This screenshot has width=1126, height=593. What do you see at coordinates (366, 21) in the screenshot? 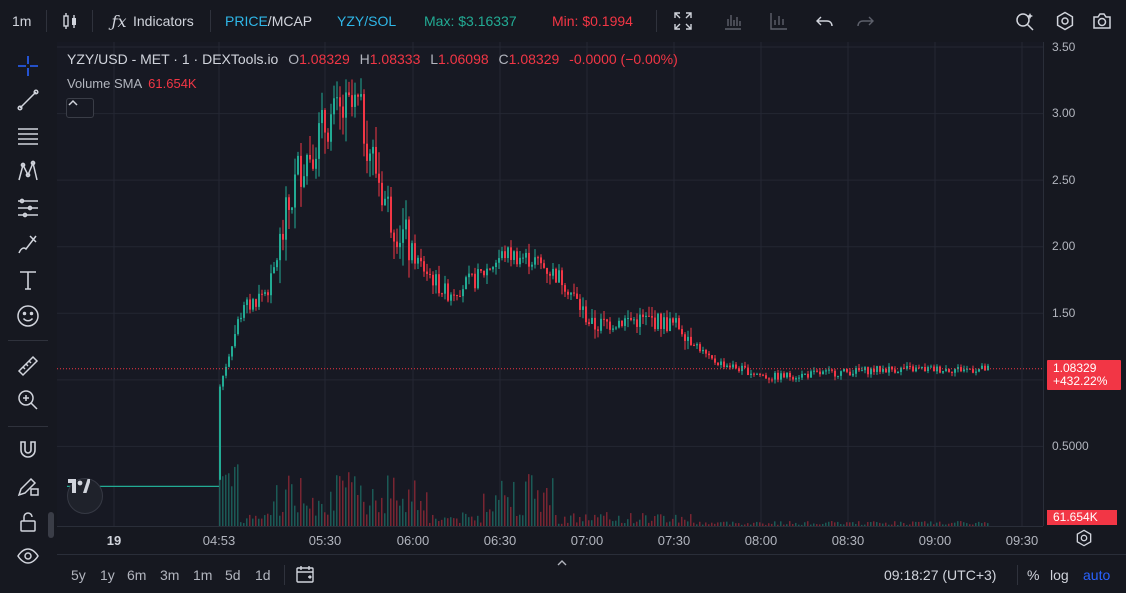
I see `pair-toggle: YZY/SOL` at bounding box center [366, 21].